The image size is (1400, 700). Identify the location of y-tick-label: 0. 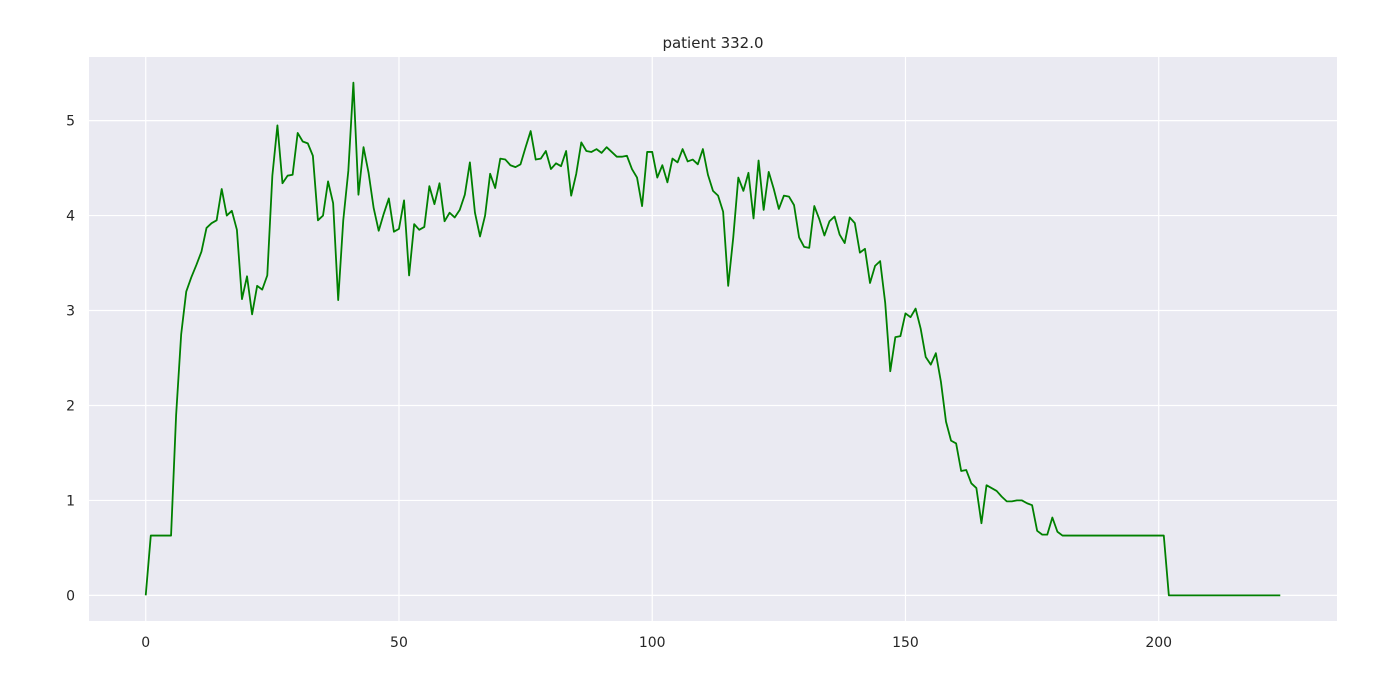
(70, 596).